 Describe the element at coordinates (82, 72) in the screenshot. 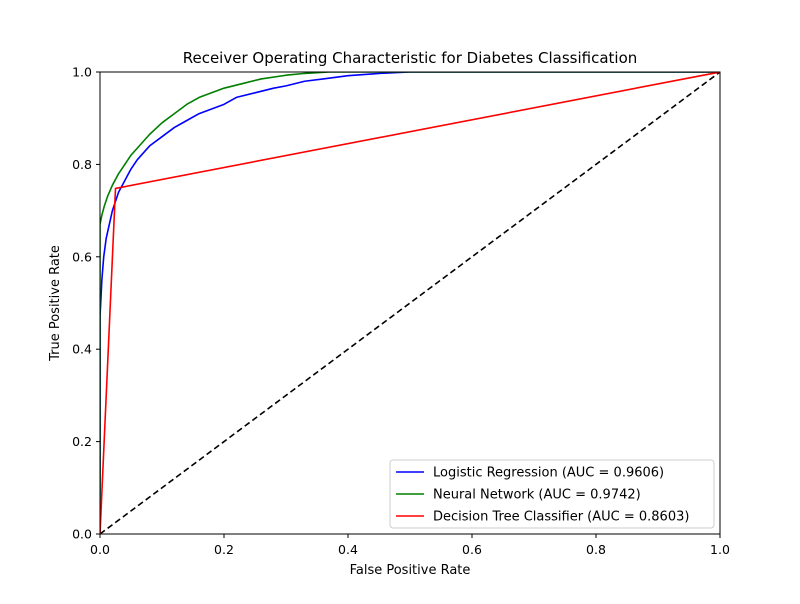

I see `y-tick-label: 1.0` at that location.